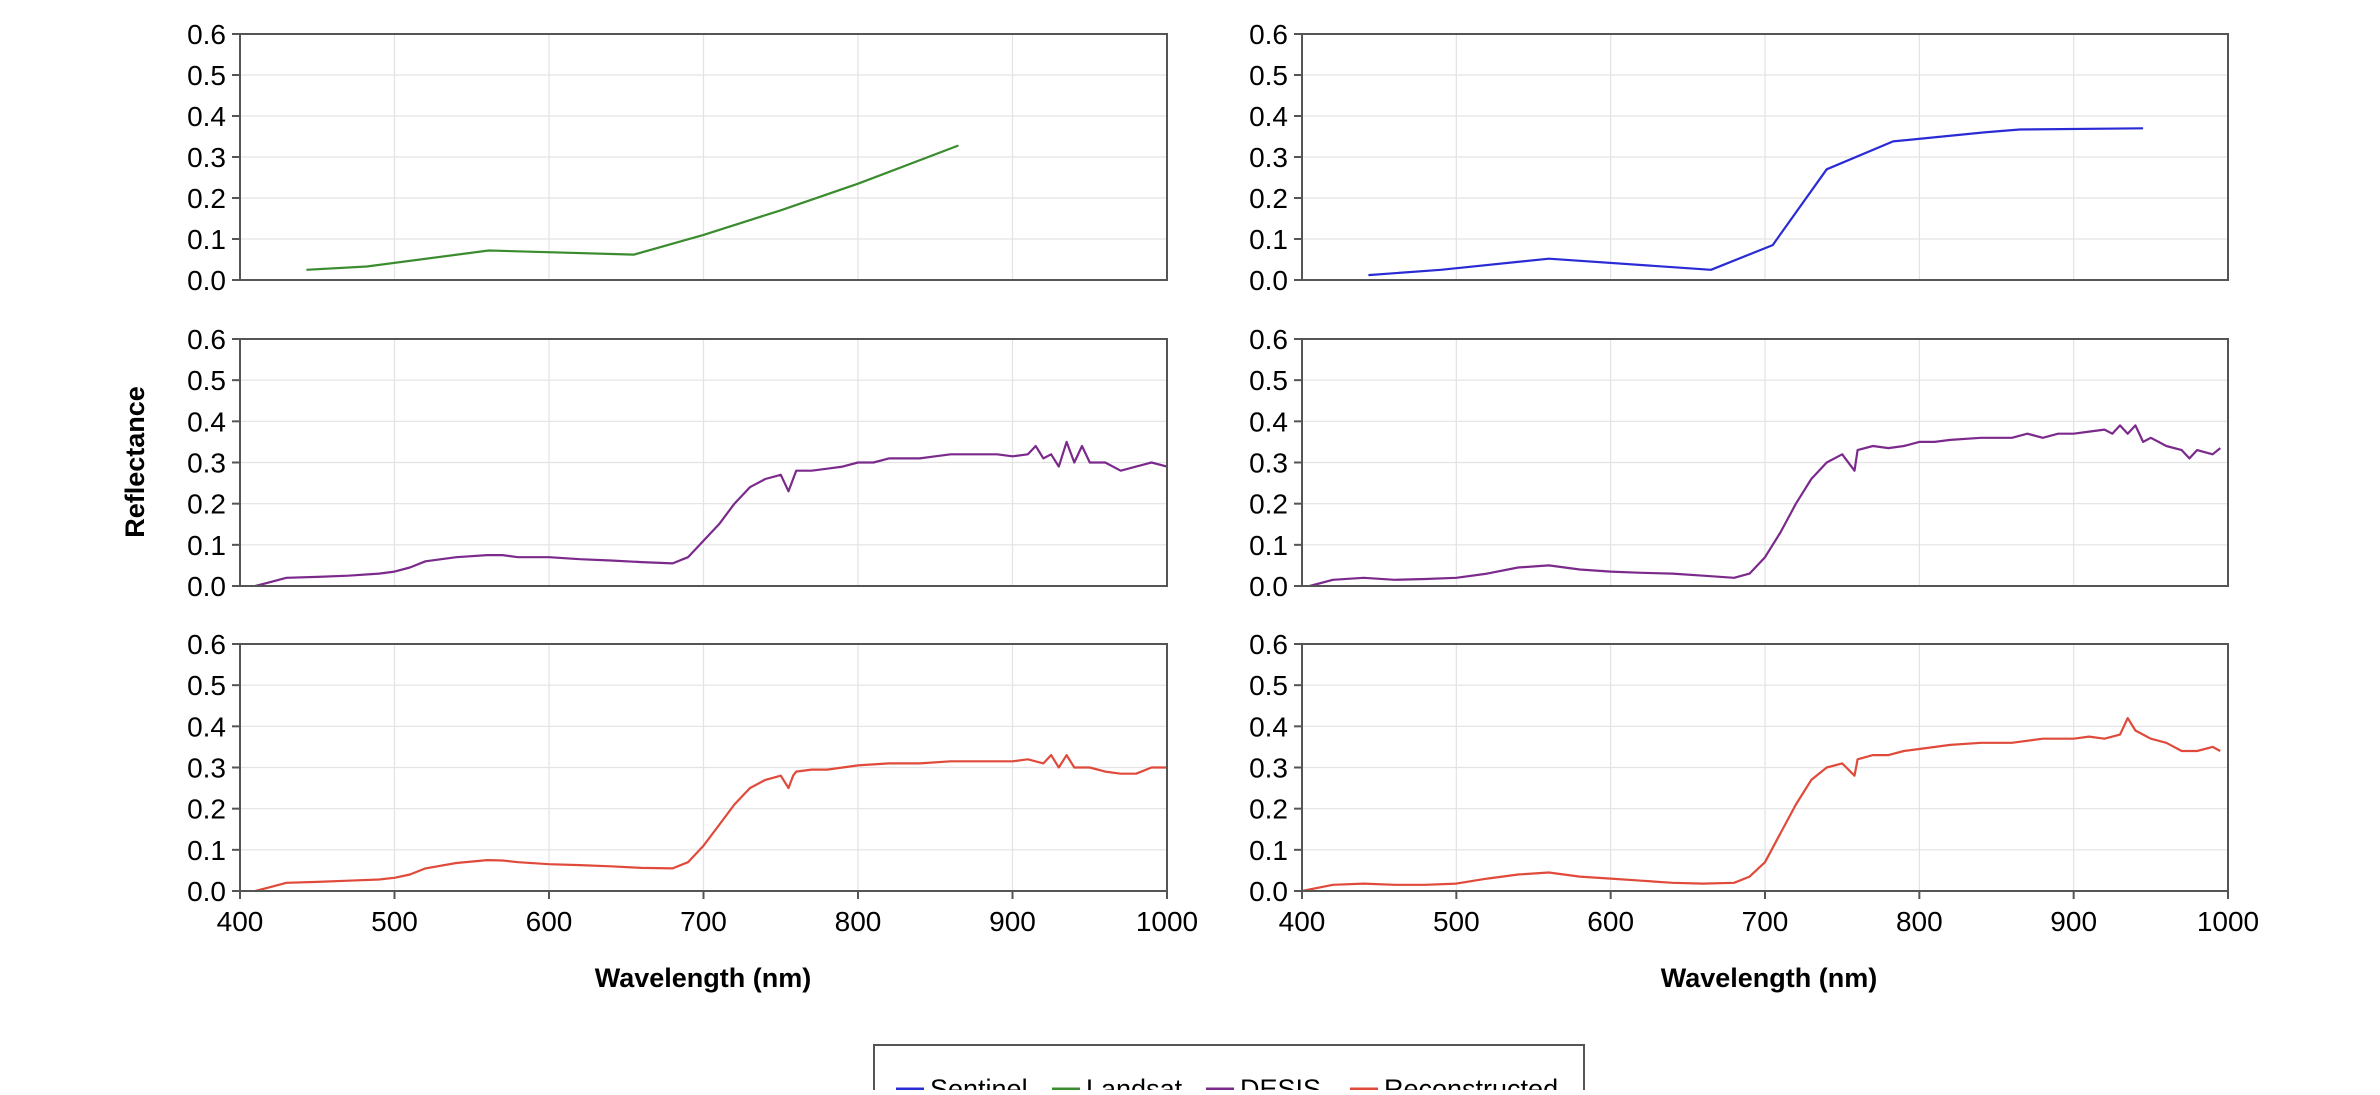 Image resolution: width=2380 pixels, height=1095 pixels. I want to click on x-axis-title-right: Wavelength (nm), so click(1769, 978).